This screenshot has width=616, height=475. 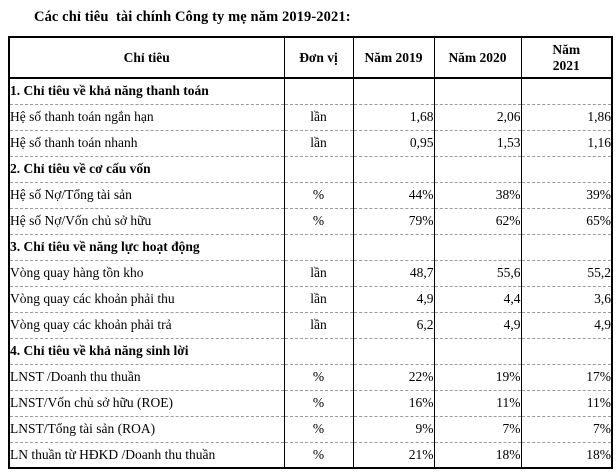 I want to click on column-header-year-2020: Năm 2020, so click(x=477, y=58).